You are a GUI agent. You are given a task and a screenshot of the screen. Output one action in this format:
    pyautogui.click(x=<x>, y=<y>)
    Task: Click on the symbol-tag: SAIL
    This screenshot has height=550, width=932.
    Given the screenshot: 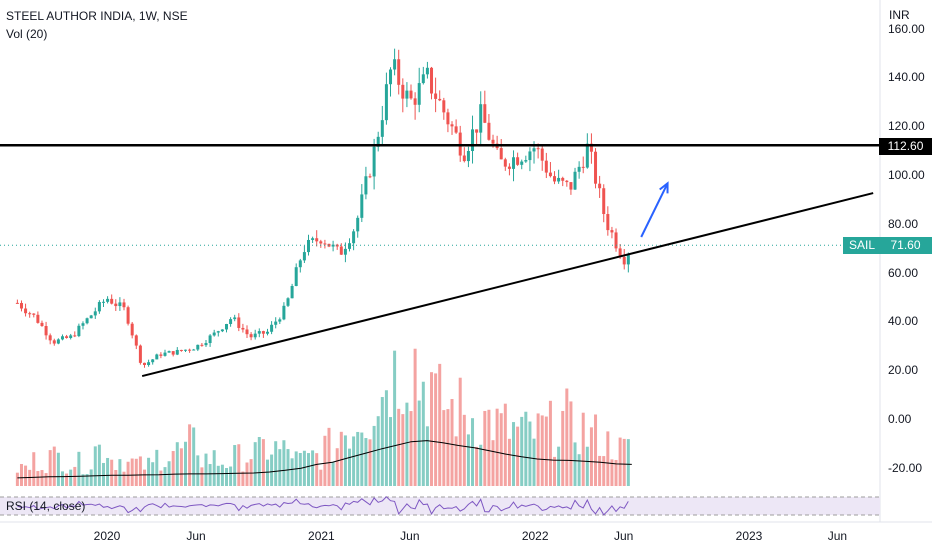 What is the action you would take?
    pyautogui.click(x=862, y=245)
    